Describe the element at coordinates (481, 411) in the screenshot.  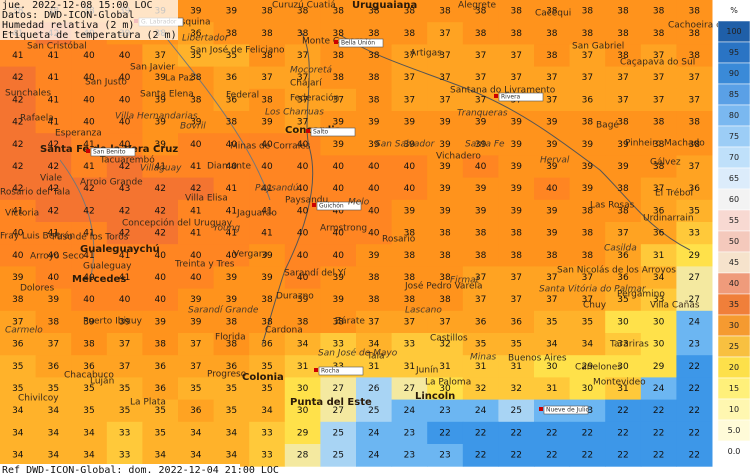
I see `temperature-label: 24` at that location.